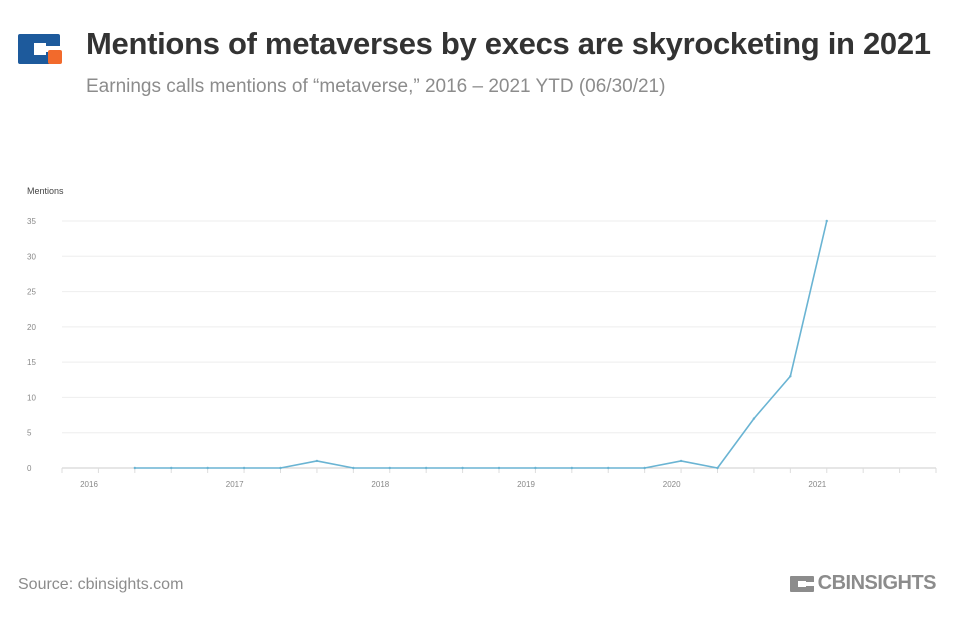 Image resolution: width=954 pixels, height=627 pixels. I want to click on brand-logo-icon, so click(801, 583).